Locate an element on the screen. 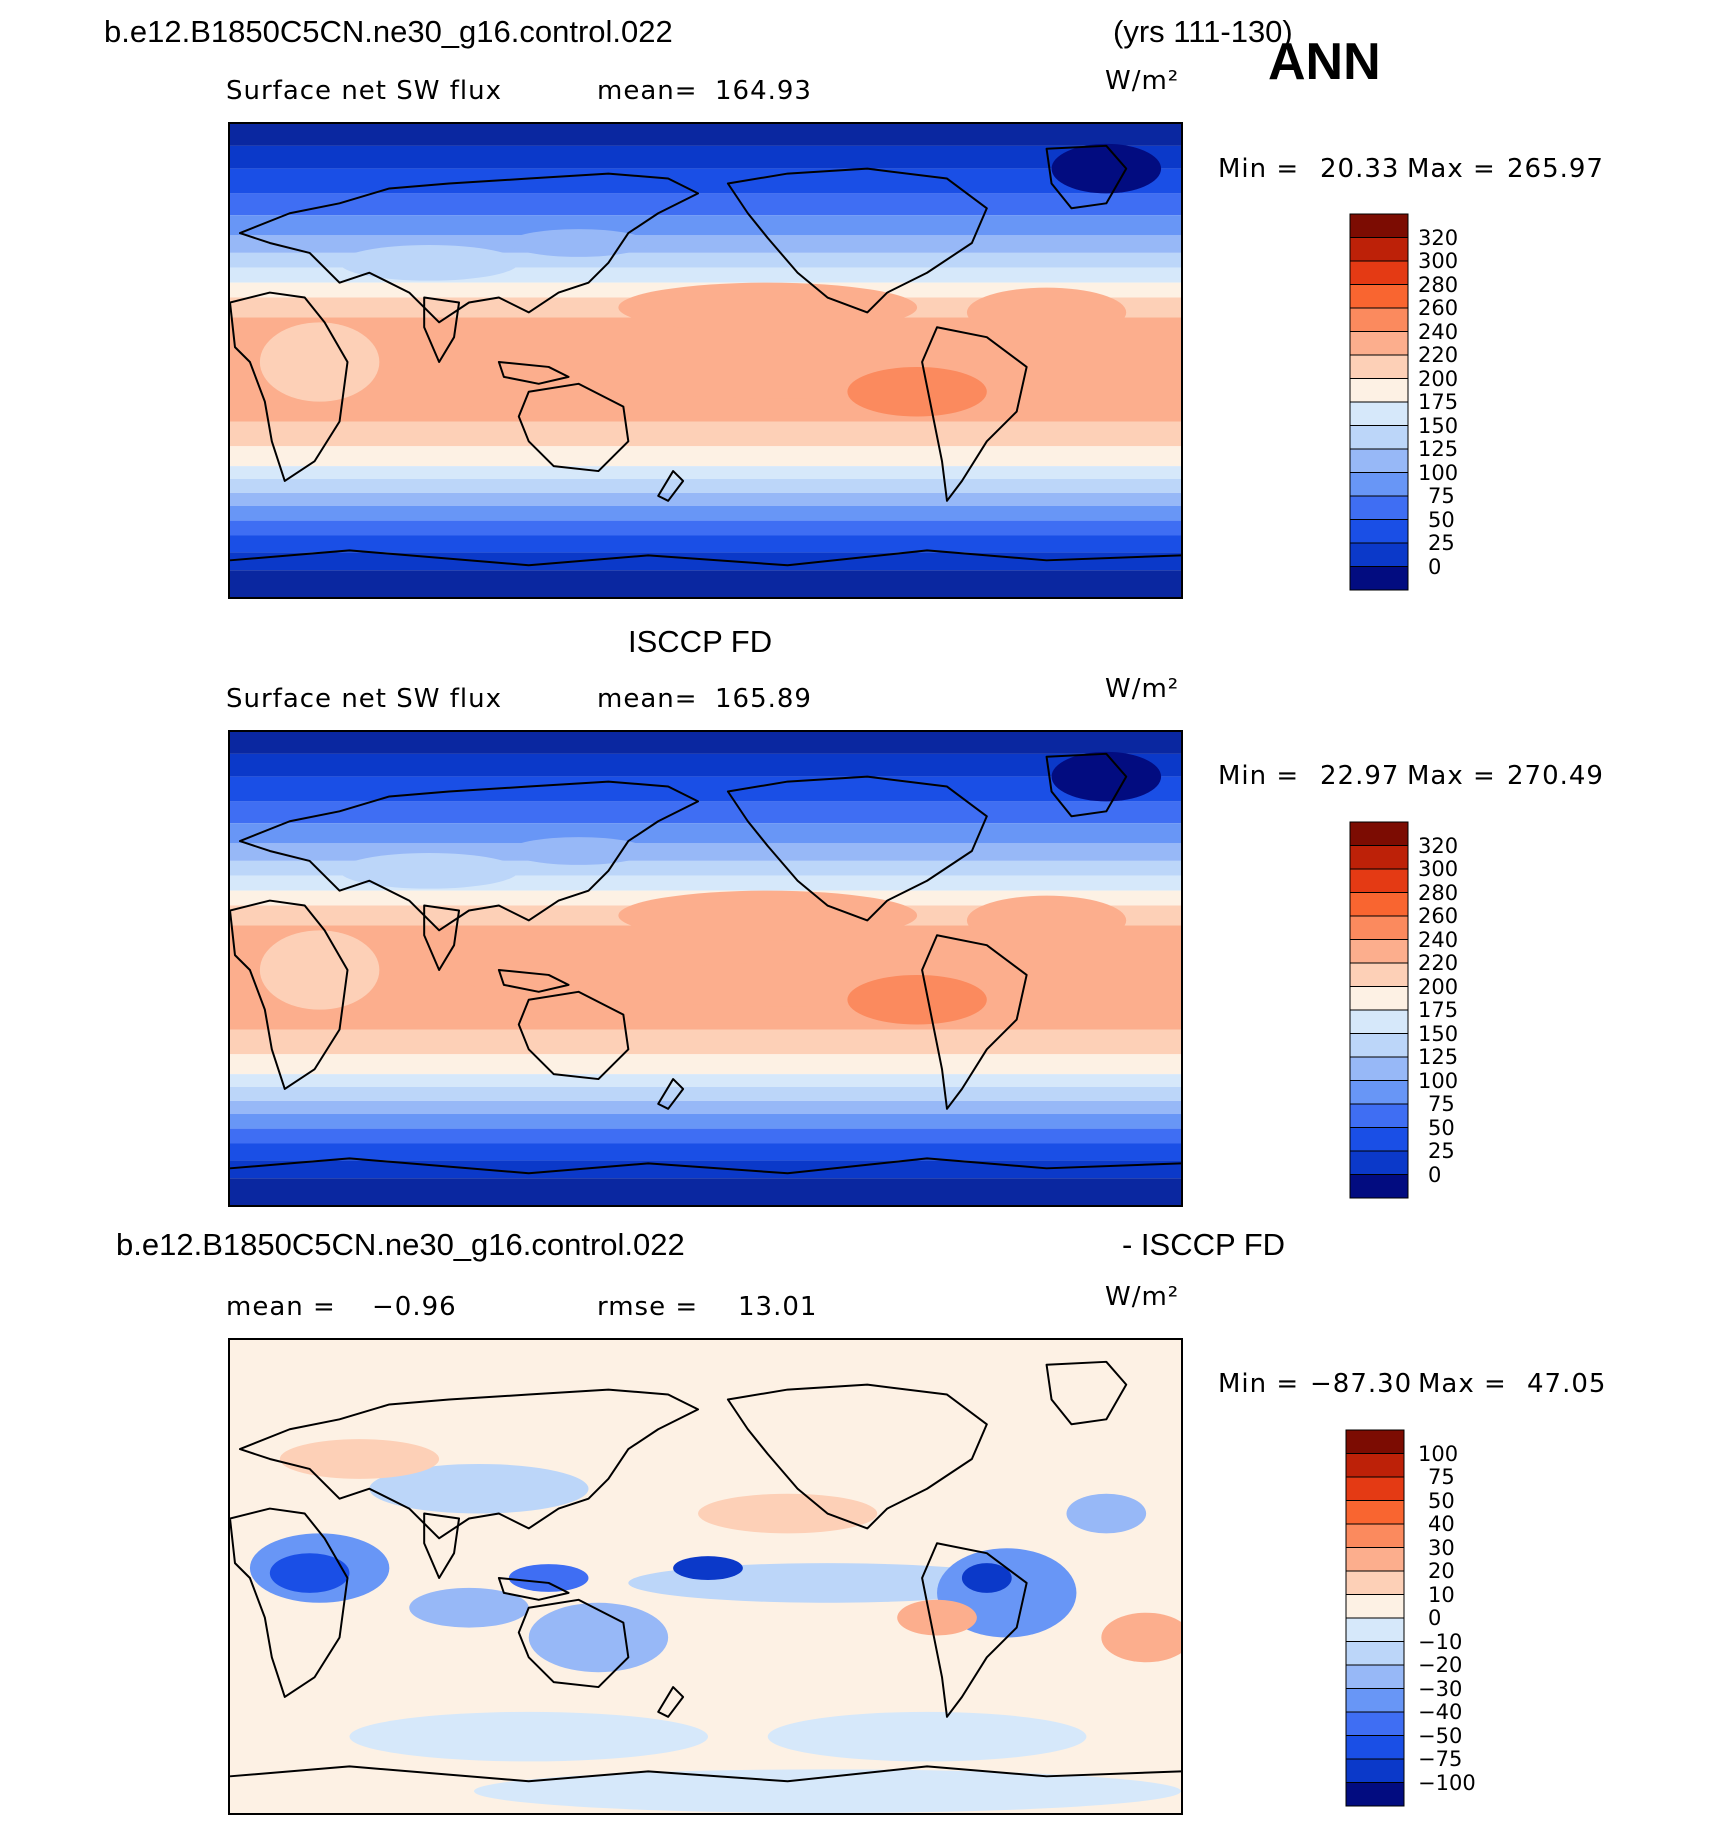  panel2-min-value: 22.97 is located at coordinates (1360, 776).